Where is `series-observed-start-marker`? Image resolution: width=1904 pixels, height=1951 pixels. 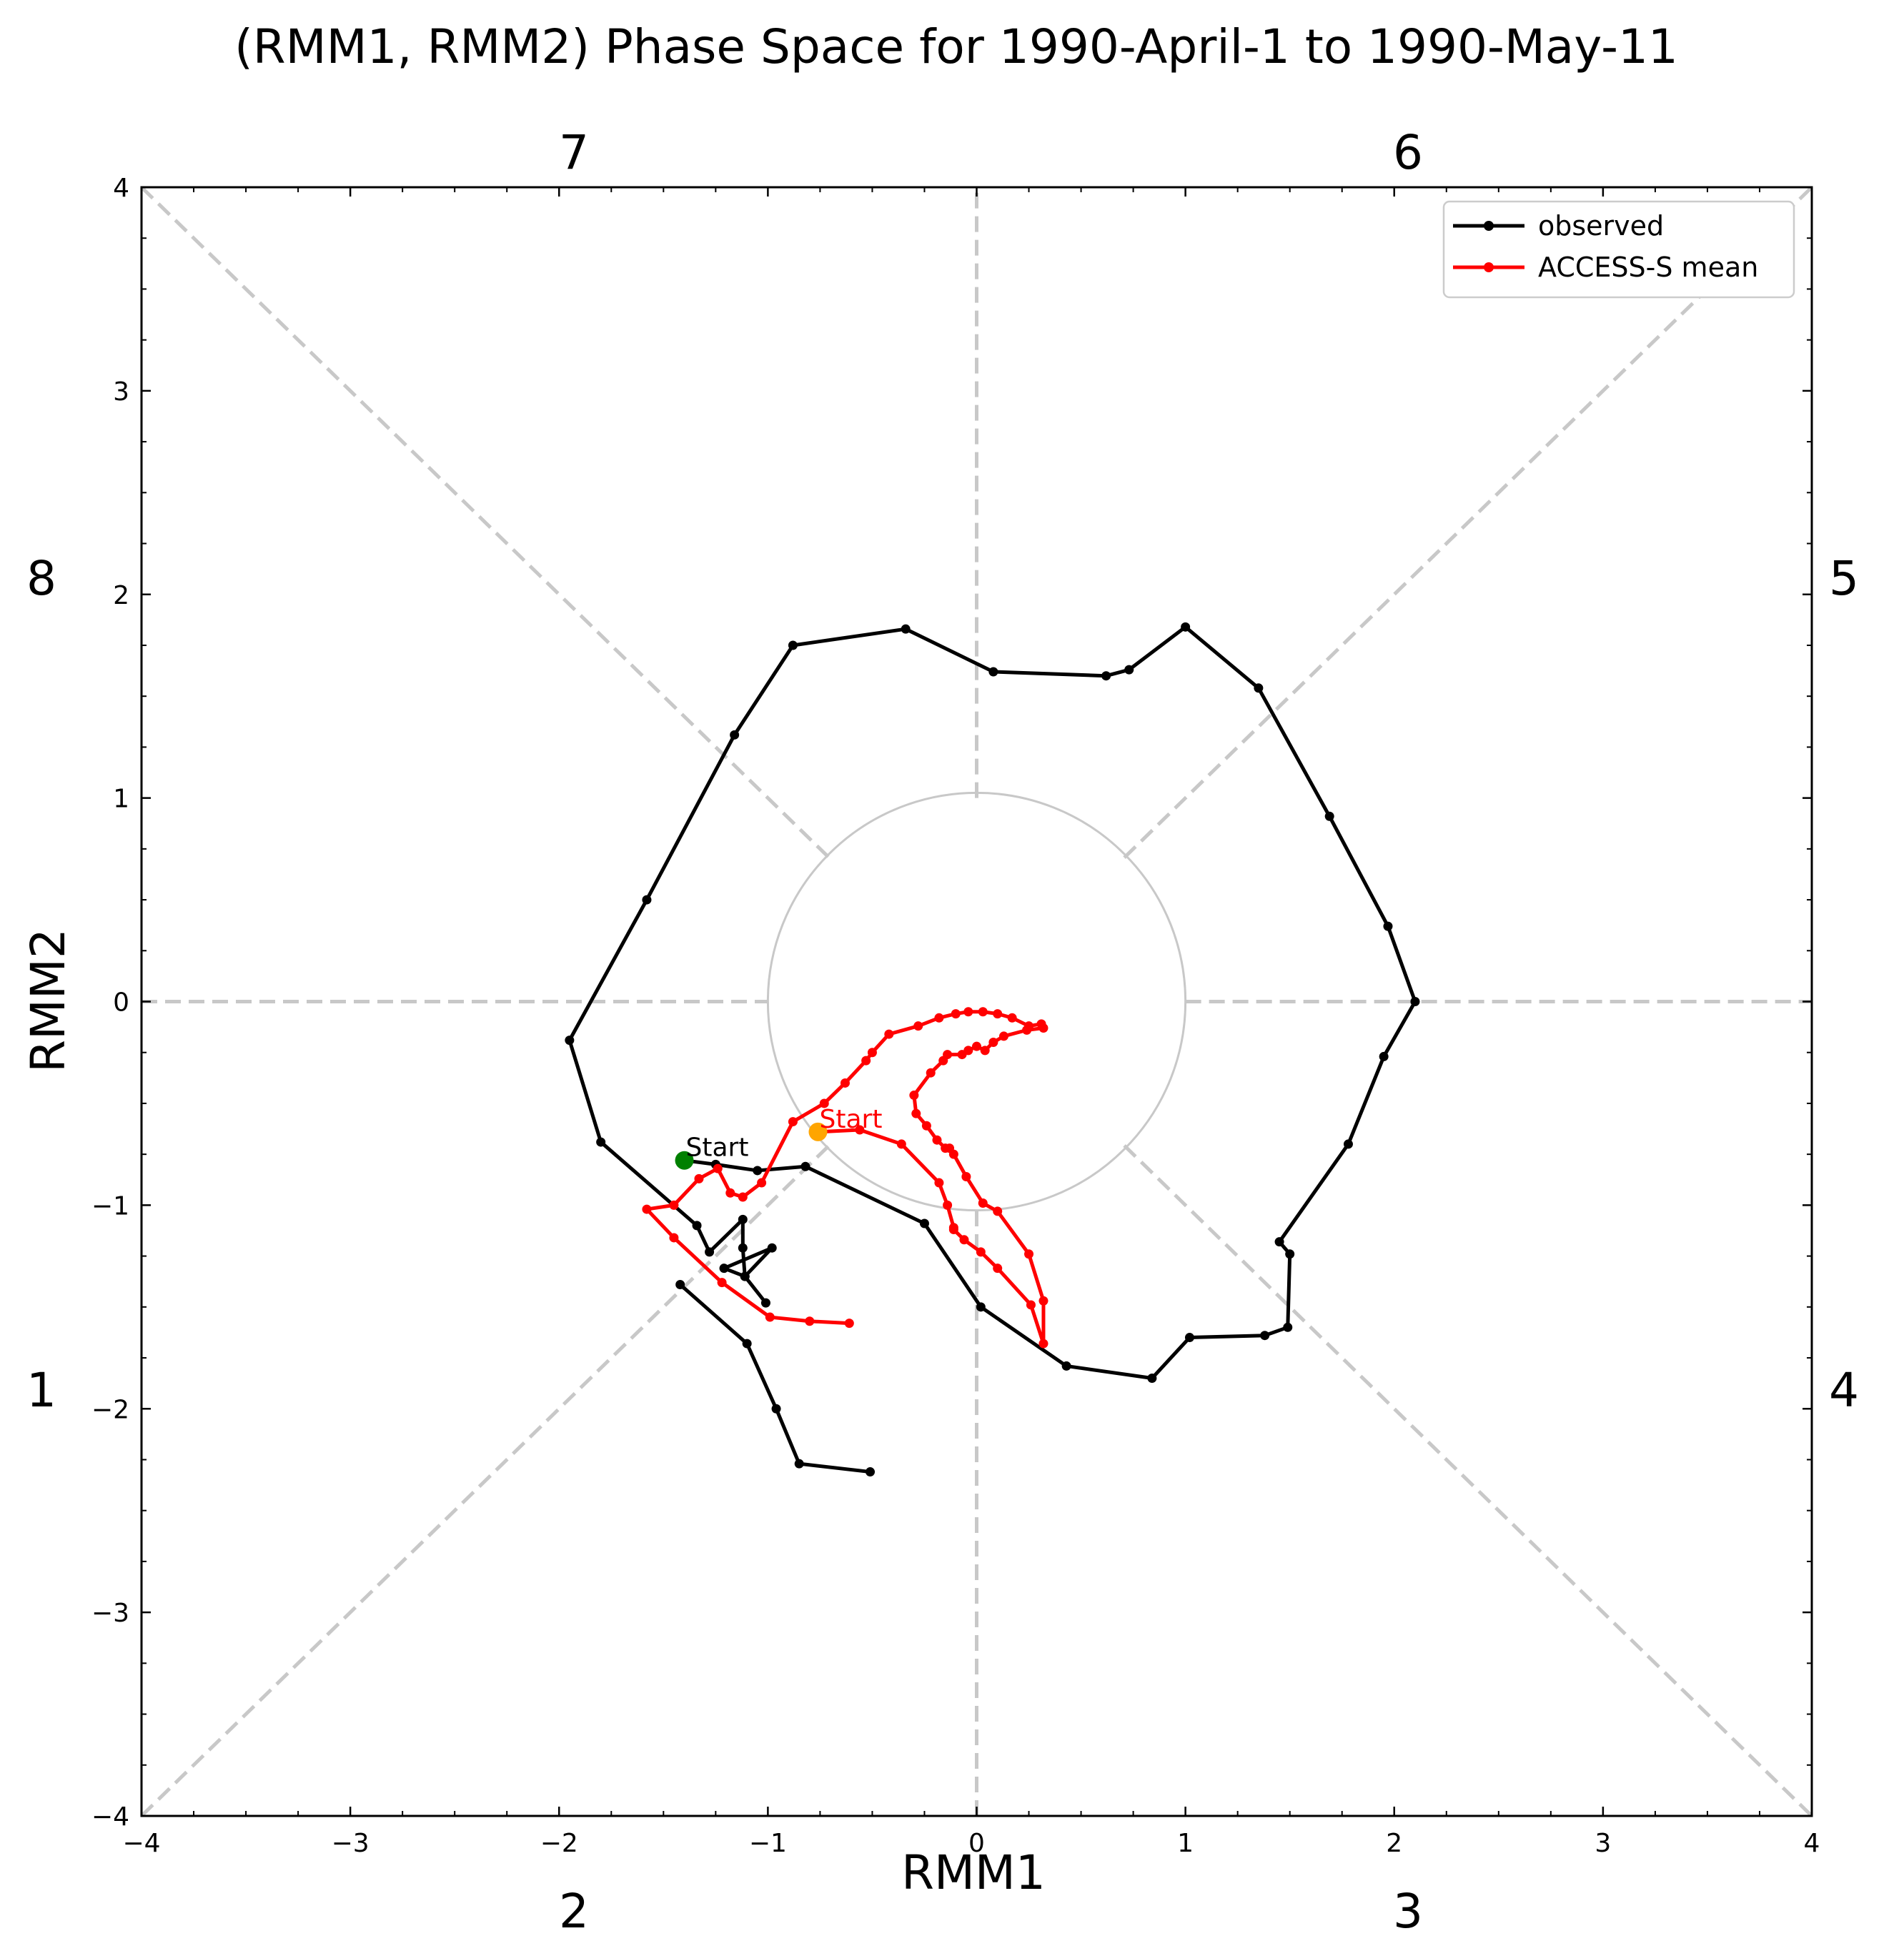
series-observed-start-marker is located at coordinates (684, 1160).